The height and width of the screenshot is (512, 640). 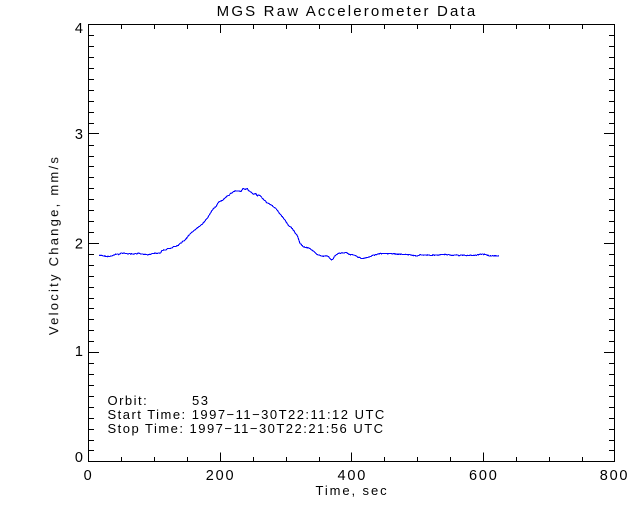 What do you see at coordinates (353, 476) in the screenshot?
I see `svg-text: 400` at bounding box center [353, 476].